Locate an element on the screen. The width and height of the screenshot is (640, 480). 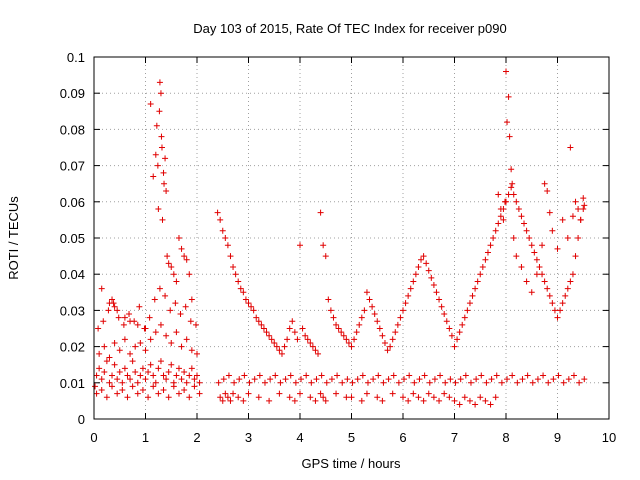
y-tick-label: 0.02 is located at coordinates (72, 347).